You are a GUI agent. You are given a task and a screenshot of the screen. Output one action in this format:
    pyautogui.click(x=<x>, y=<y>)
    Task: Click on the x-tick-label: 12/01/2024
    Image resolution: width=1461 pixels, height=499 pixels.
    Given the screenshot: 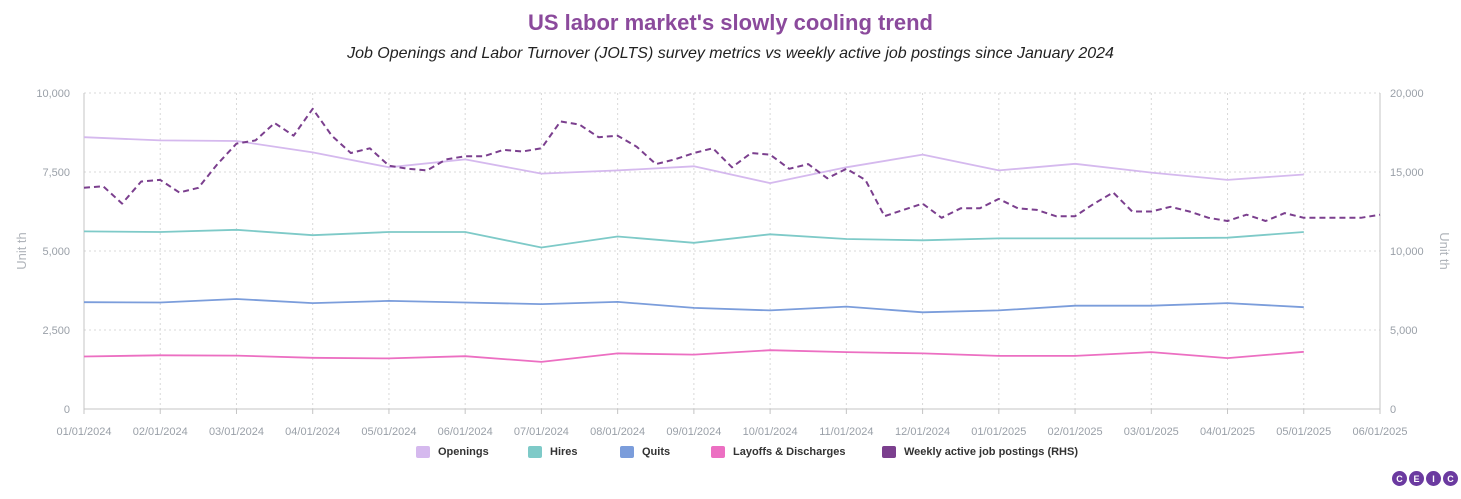 What is the action you would take?
    pyautogui.click(x=922, y=432)
    